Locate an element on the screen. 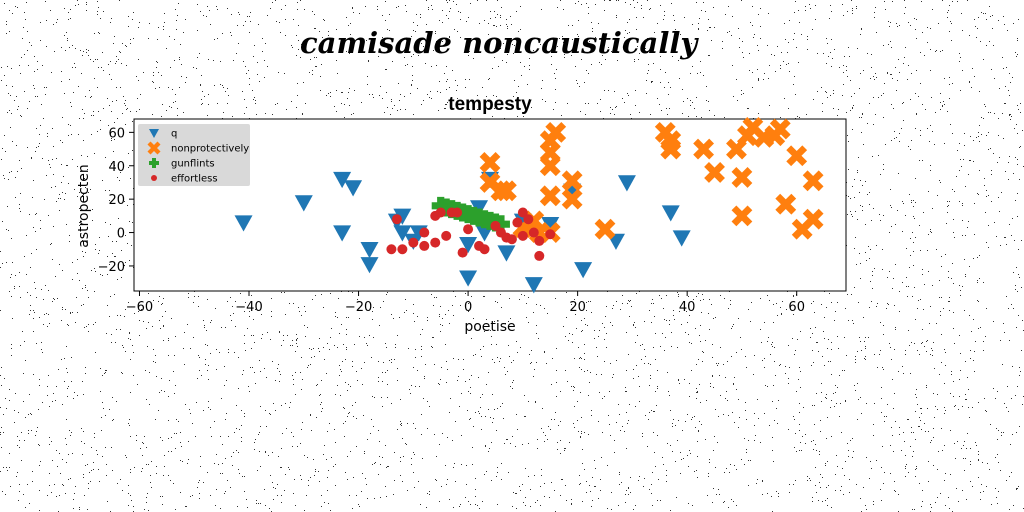 This screenshot has height=512, width=1024. series-effortless is located at coordinates (471, 234).